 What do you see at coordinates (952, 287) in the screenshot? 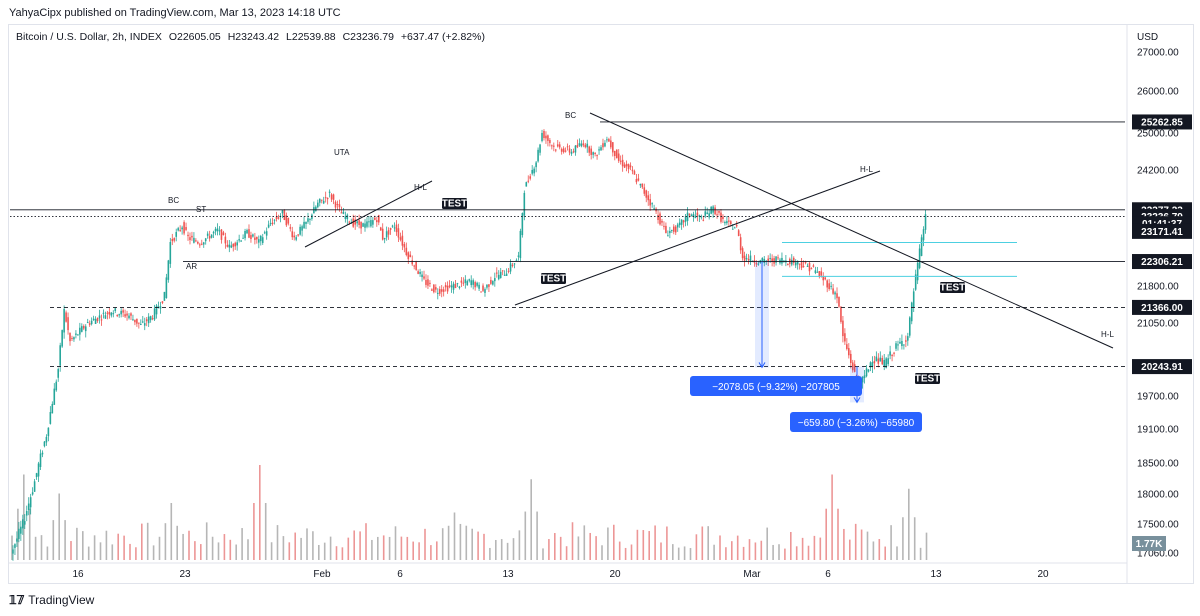
I see `test-label-box` at bounding box center [952, 287].